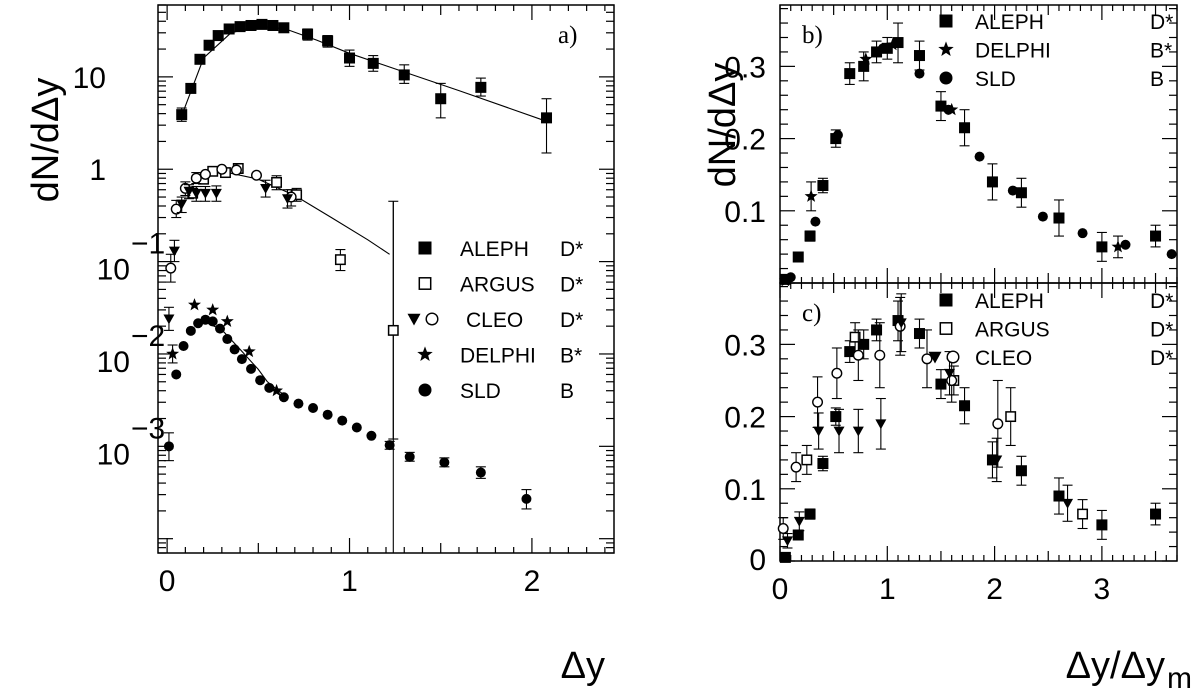 Image resolution: width=1191 pixels, height=694 pixels. Describe the element at coordinates (995, 79) in the screenshot. I see `legend-label: SLD` at that location.